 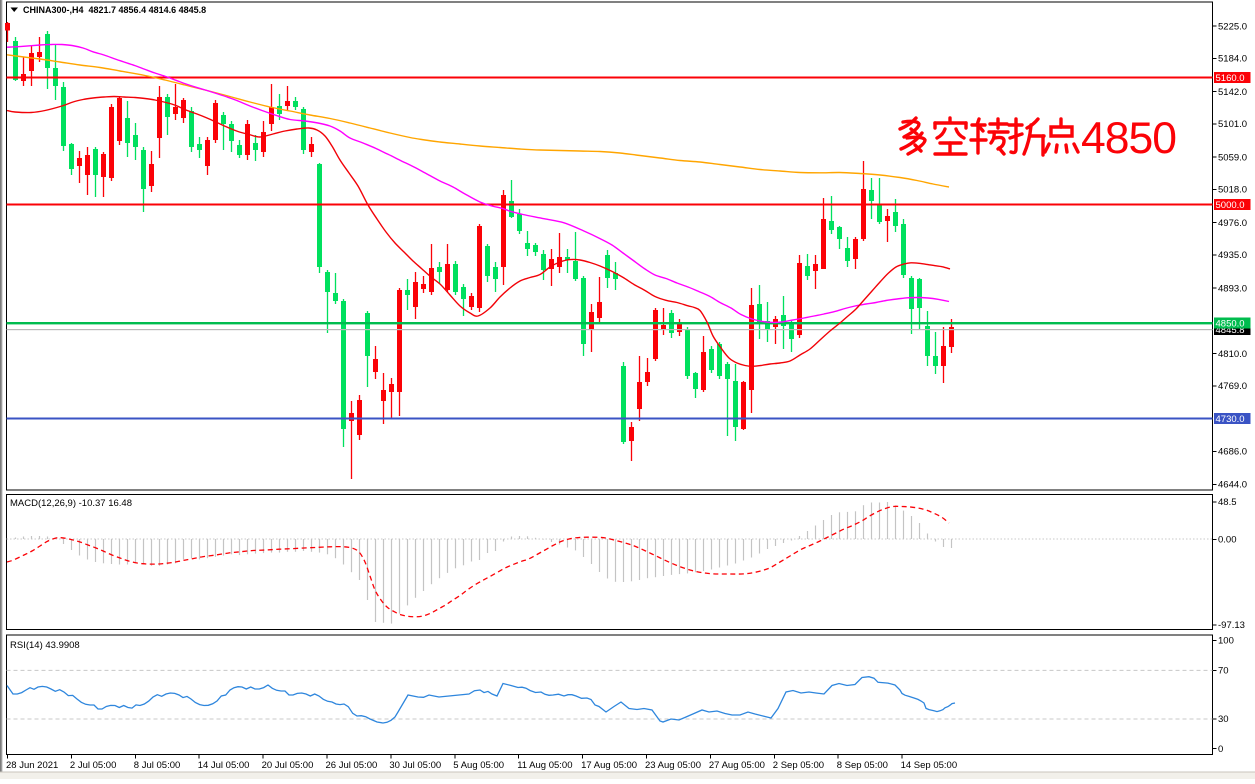 I want to click on svg-text: 2 Jul 05:00, so click(x=93, y=765).